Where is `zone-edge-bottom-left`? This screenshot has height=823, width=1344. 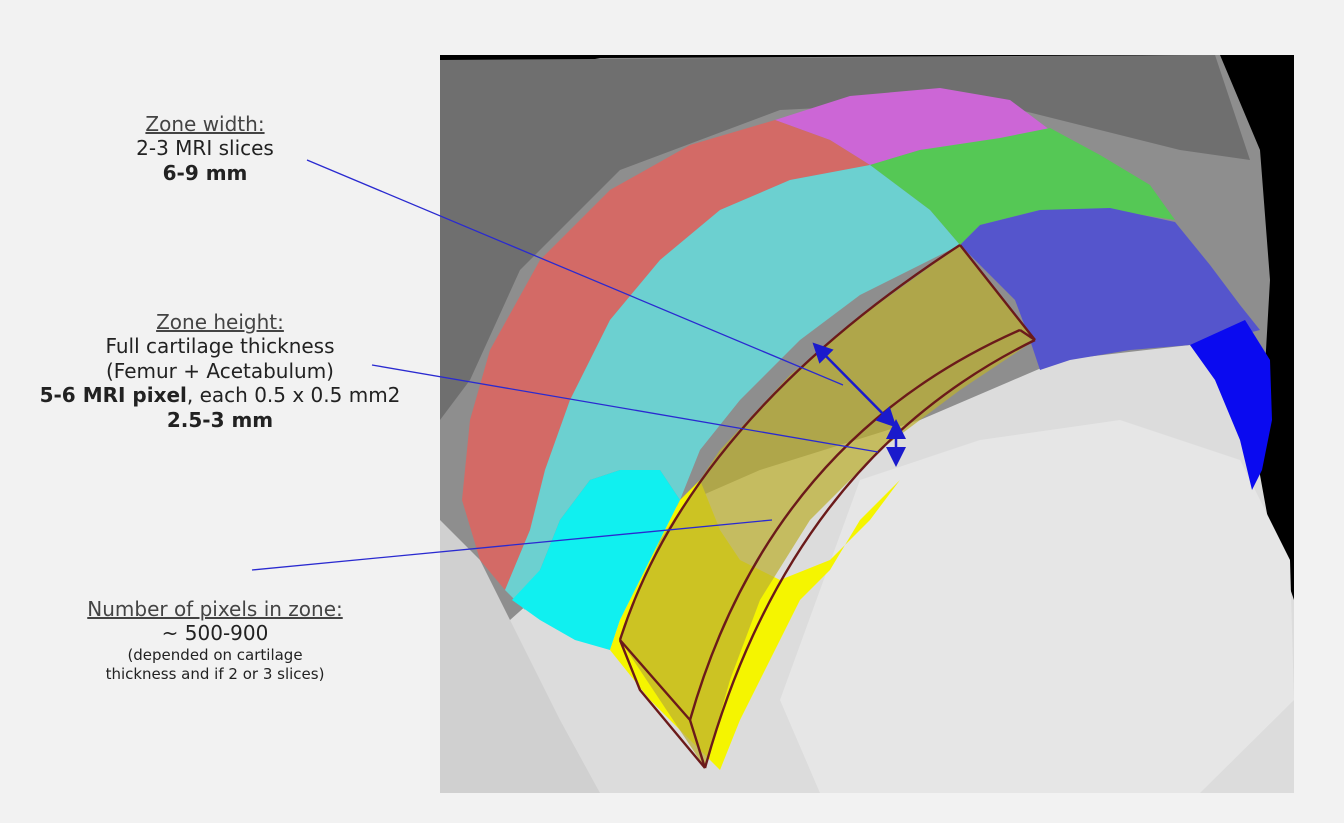
zone-edge-bottom-left is located at coordinates (663, 704).